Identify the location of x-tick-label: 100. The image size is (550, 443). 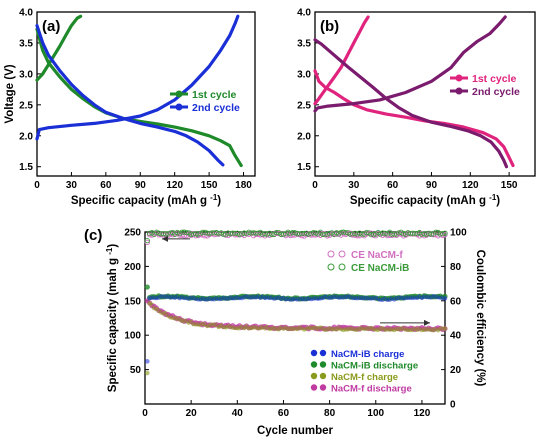
(375, 413).